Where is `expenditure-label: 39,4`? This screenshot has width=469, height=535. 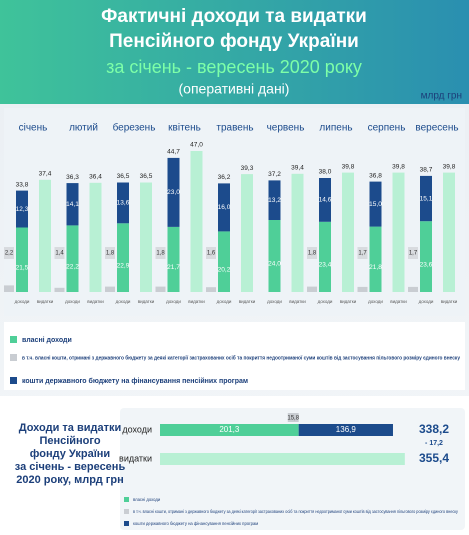
expenditure-label: 39,4 is located at coordinates (297, 168).